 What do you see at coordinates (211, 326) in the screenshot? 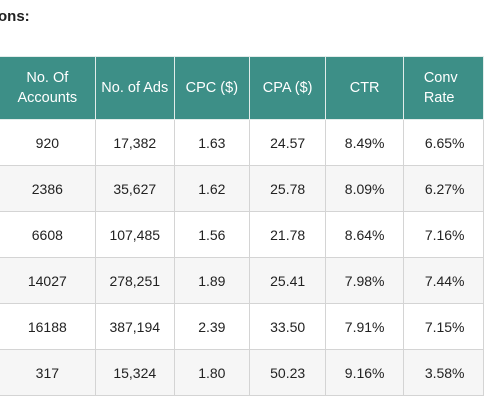
I see `cell-cpc: 2.39` at bounding box center [211, 326].